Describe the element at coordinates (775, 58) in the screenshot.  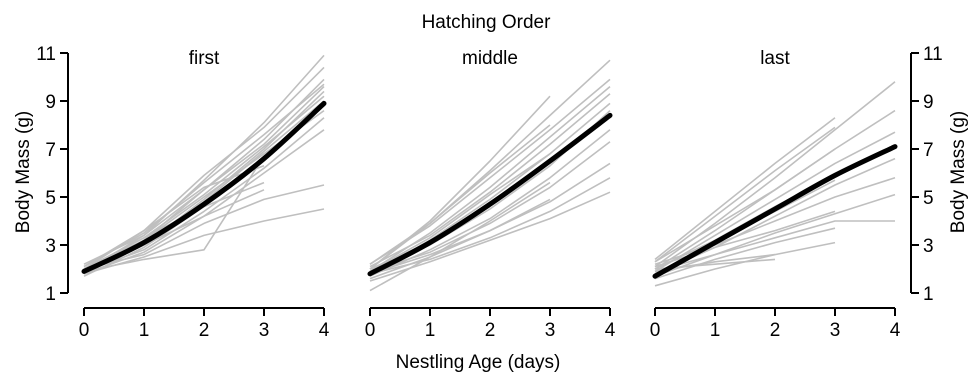
I see `panel-title-last: last` at that location.